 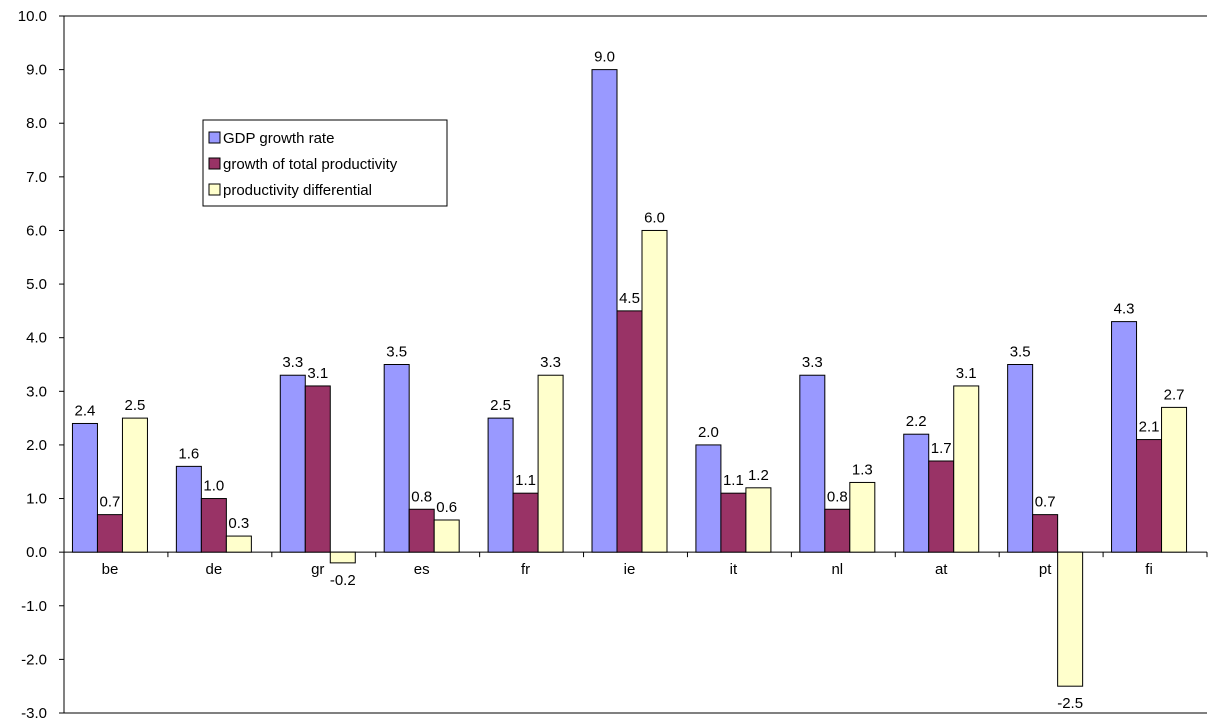 What do you see at coordinates (422, 569) in the screenshot?
I see `x-tick-label: es` at bounding box center [422, 569].